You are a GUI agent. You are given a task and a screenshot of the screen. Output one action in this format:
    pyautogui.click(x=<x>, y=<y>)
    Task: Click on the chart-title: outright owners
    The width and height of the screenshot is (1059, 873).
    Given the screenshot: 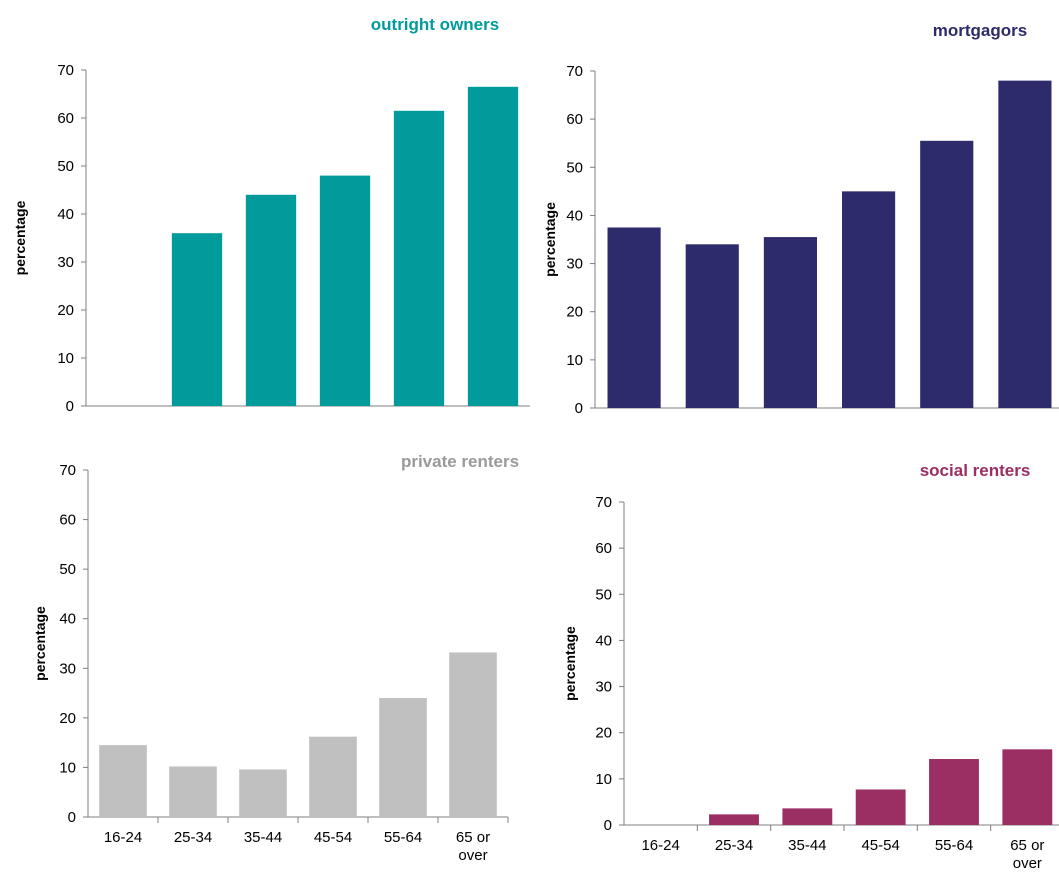 What is the action you would take?
    pyautogui.click(x=435, y=24)
    